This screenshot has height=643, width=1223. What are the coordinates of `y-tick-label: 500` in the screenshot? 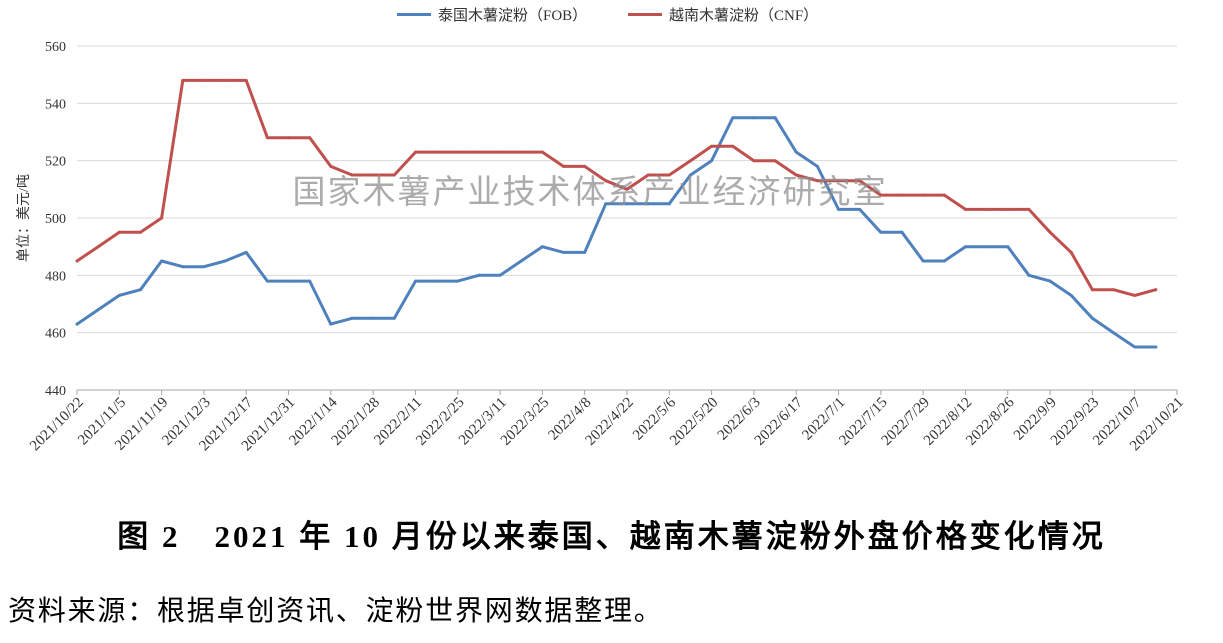 It's located at (55, 219).